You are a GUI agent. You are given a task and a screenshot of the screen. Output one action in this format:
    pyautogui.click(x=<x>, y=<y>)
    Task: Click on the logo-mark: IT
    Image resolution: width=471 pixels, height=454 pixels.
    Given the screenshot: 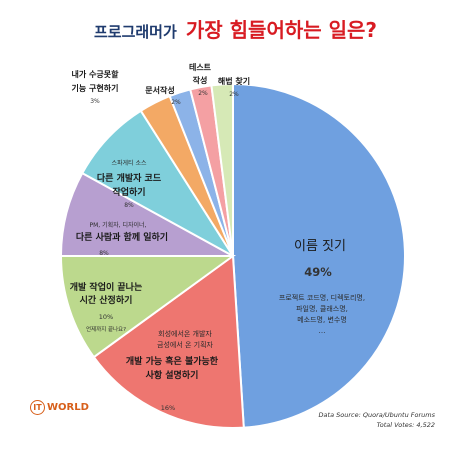 What is the action you would take?
    pyautogui.click(x=37, y=407)
    